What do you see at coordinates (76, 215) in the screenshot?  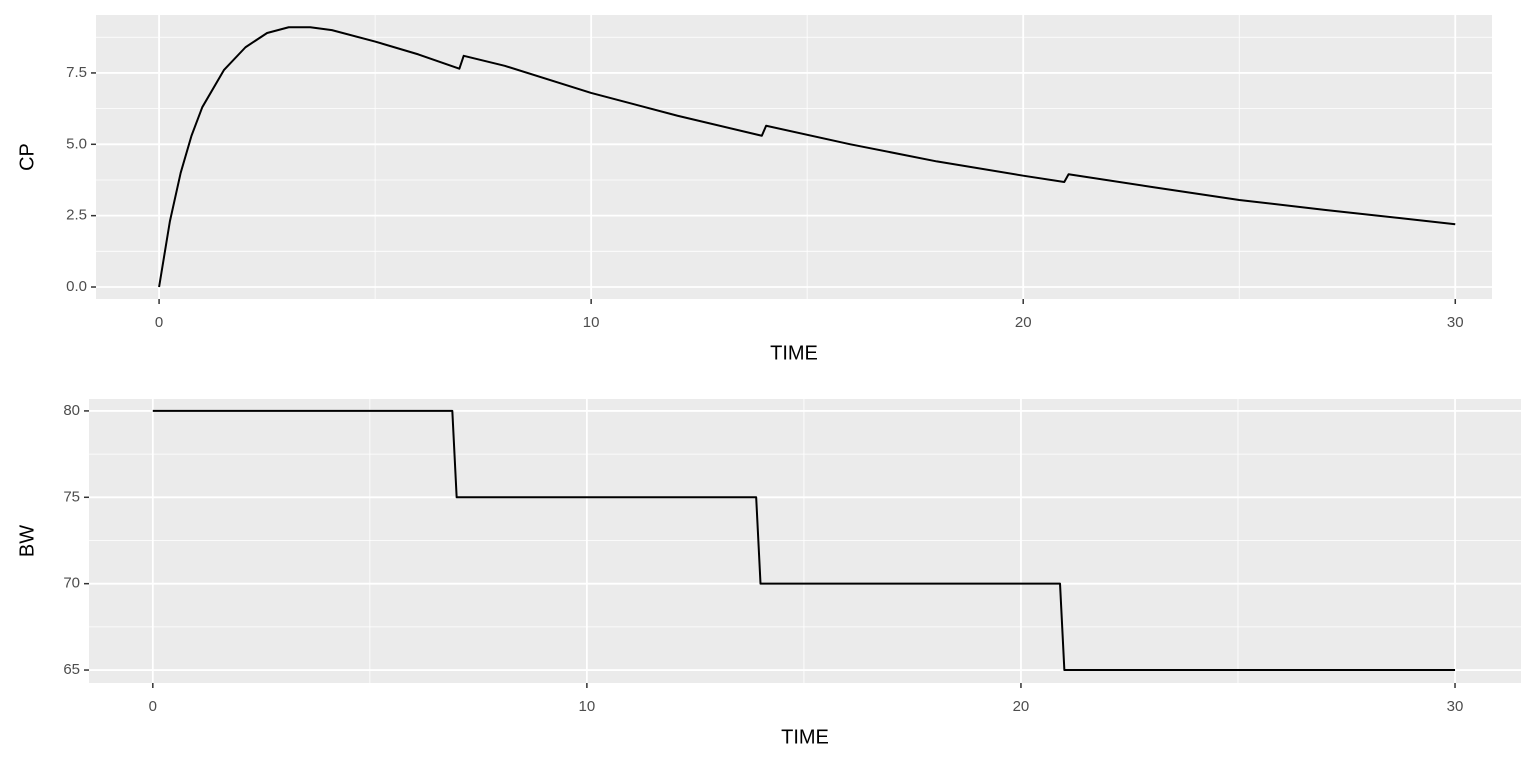 I see `y-tick-label: 2.5` at bounding box center [76, 215].